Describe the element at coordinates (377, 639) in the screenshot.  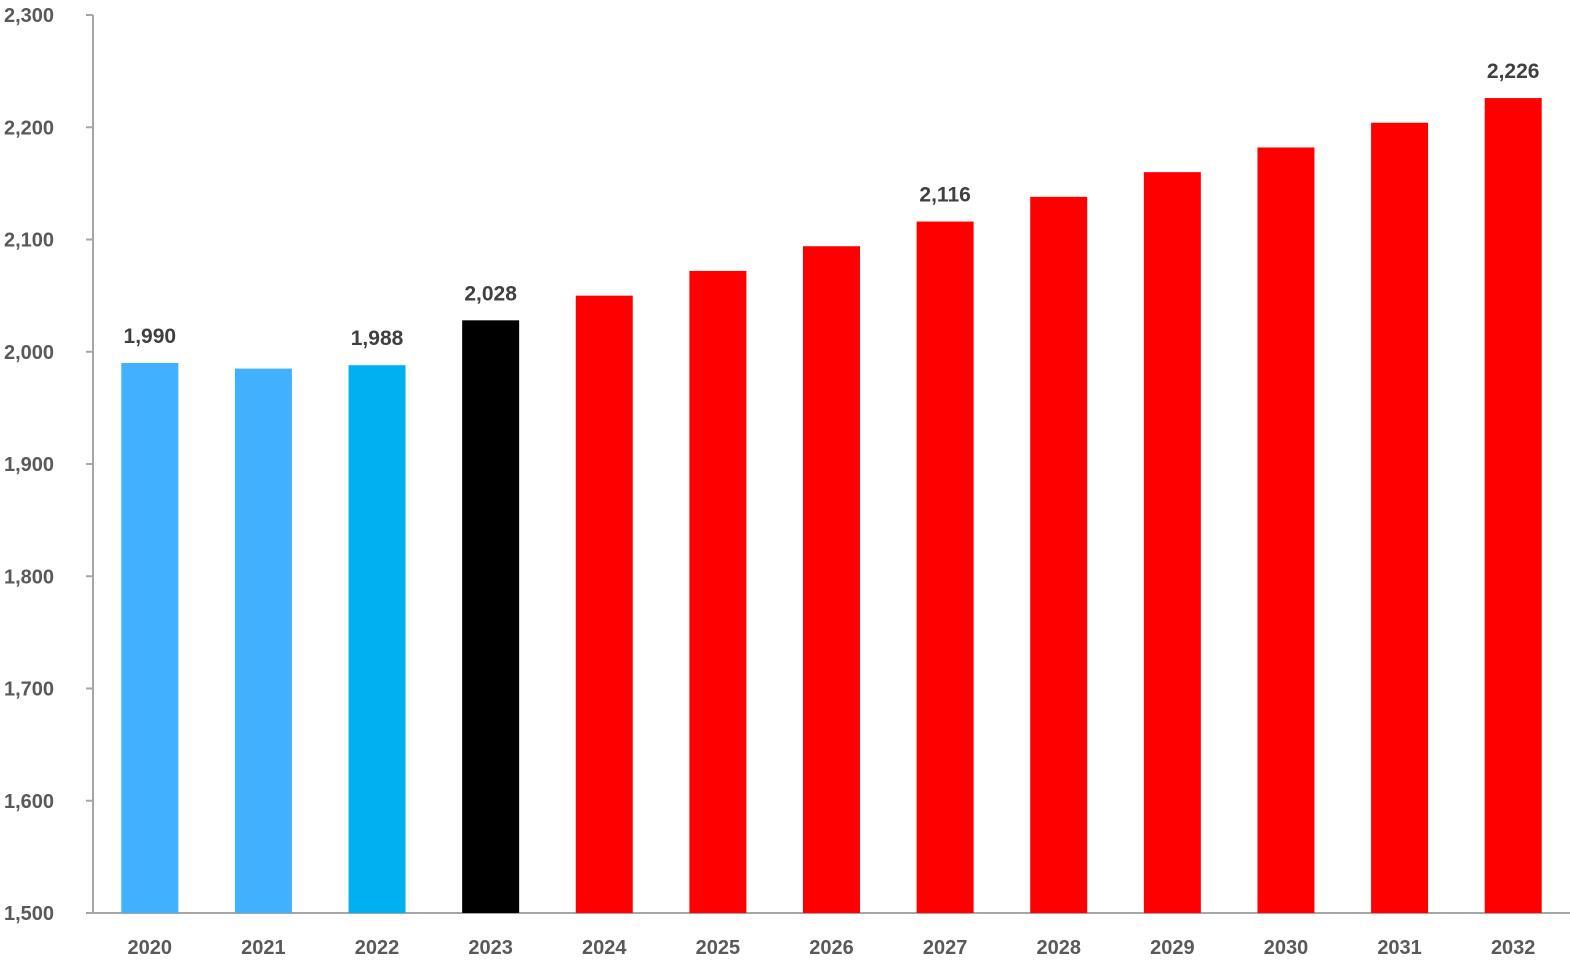
I see `bar-2022` at that location.